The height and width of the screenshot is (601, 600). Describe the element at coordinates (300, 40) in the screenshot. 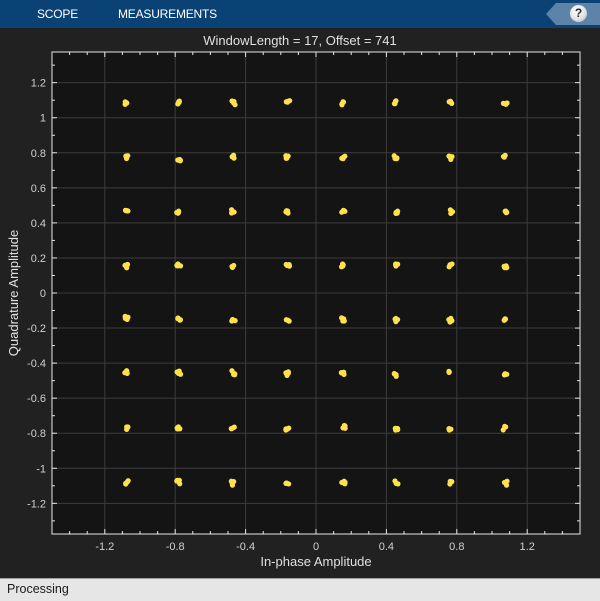

I see `plot-title: WindowLength = 17, Offset = 741` at that location.